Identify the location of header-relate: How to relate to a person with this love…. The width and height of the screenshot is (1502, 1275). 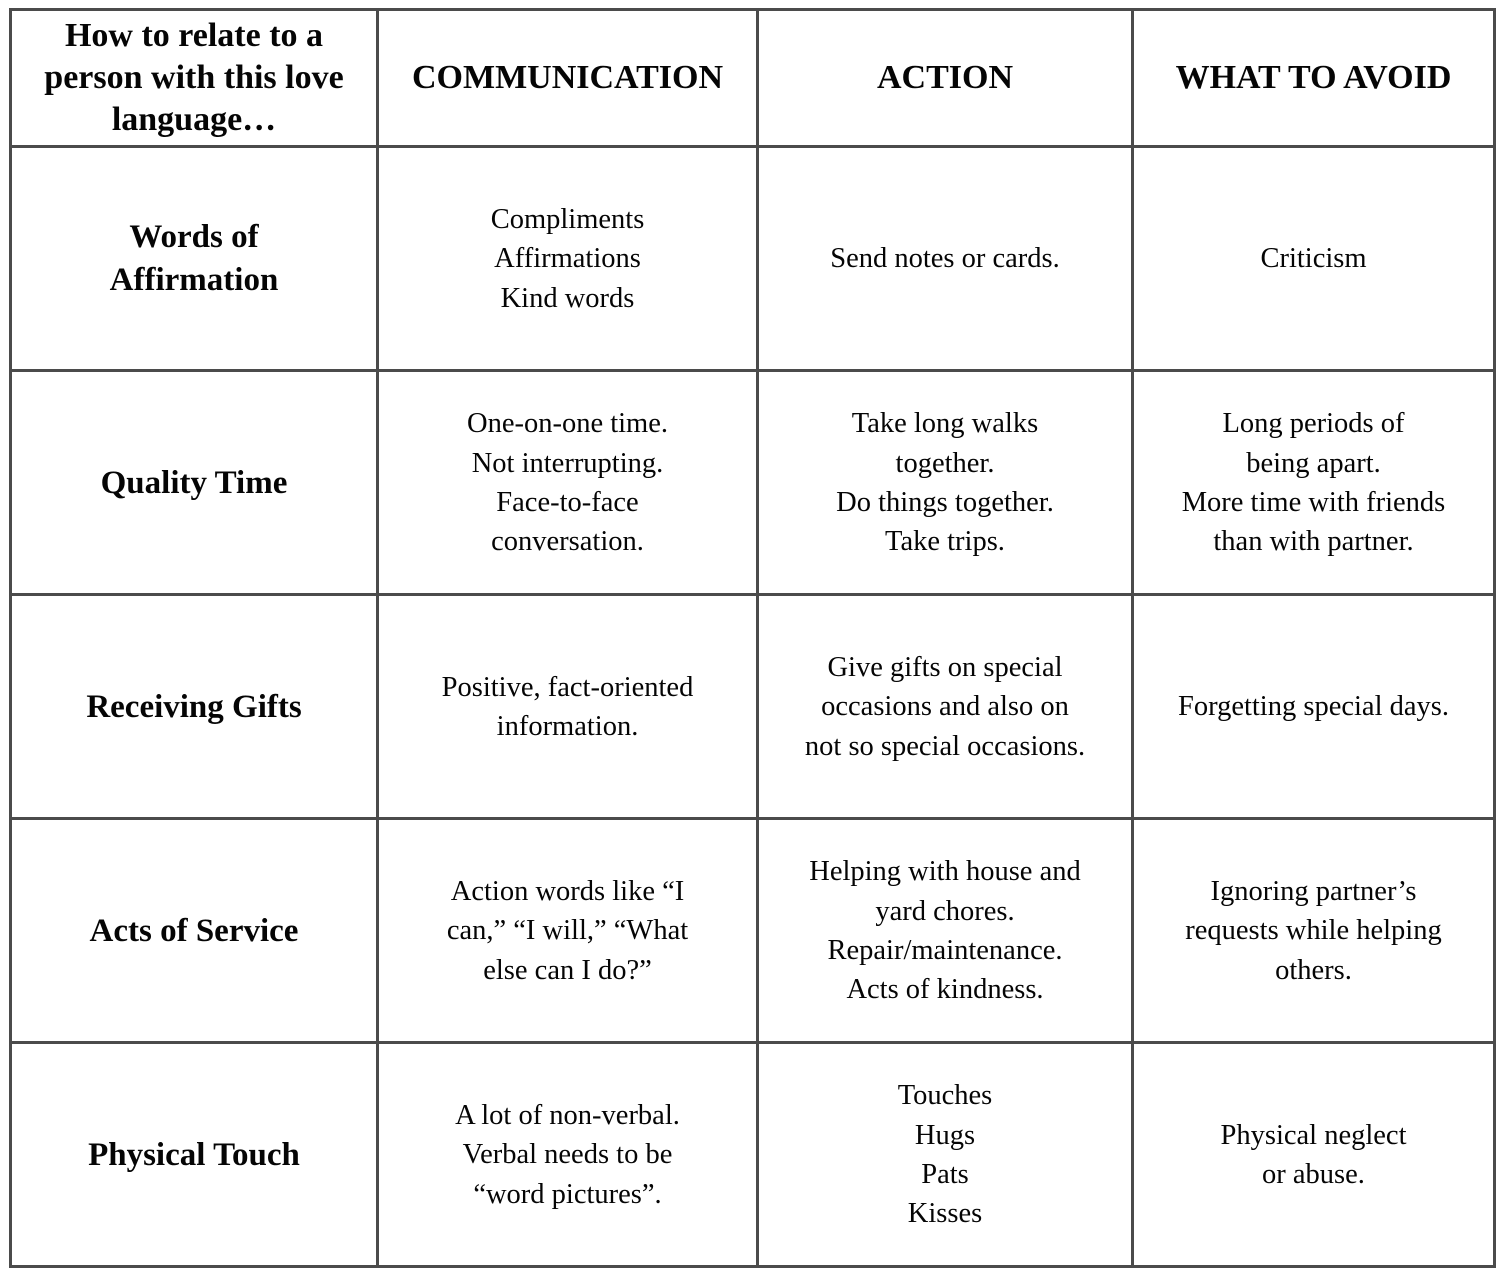
(194, 78).